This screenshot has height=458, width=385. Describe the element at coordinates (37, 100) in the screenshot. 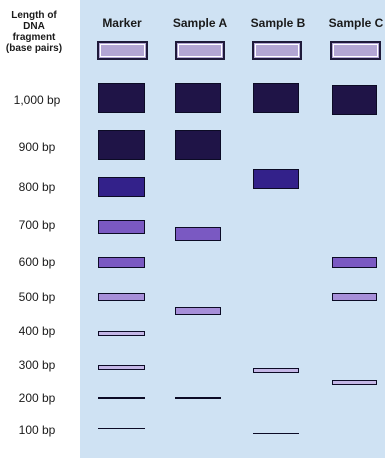

I see `size-label-1000: 1,000 bp` at that location.